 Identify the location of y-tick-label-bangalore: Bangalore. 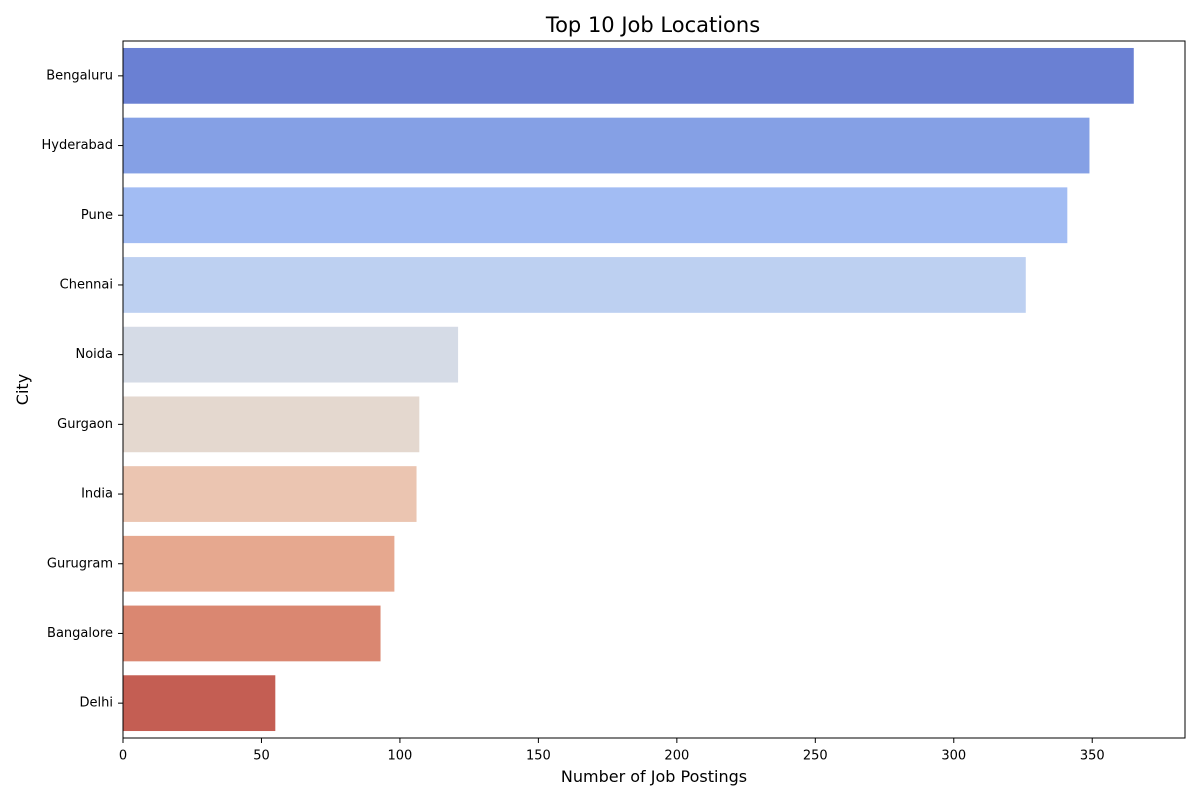
(80, 633).